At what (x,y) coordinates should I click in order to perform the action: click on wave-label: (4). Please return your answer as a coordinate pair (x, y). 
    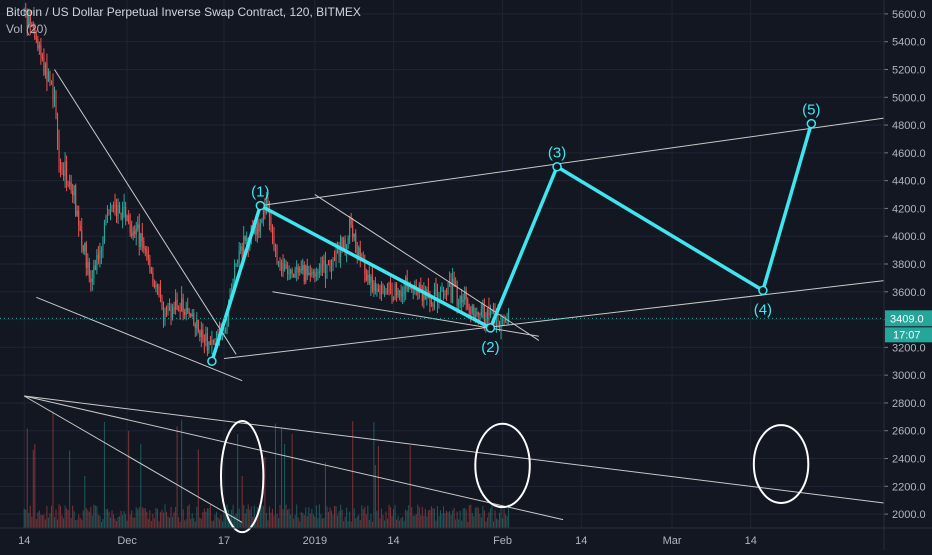
    Looking at the image, I should click on (763, 309).